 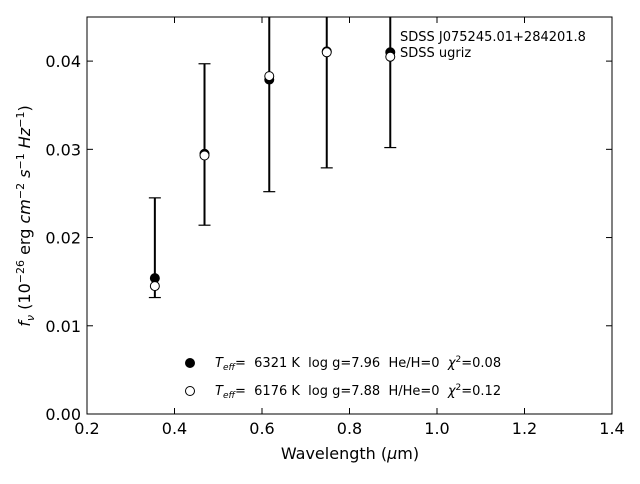 What do you see at coordinates (25, 215) in the screenshot?
I see `y-axis-label: fν (10−26 erg cm−2 s−1 Hz−1)` at bounding box center [25, 215].